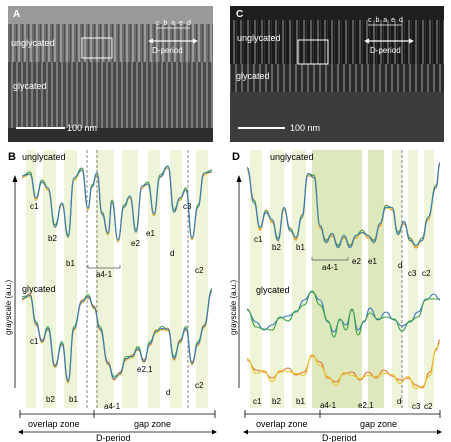 The height and width of the screenshot is (442, 451). Describe the element at coordinates (70, 263) in the screenshot. I see `b-top-label-2: b1` at that location.